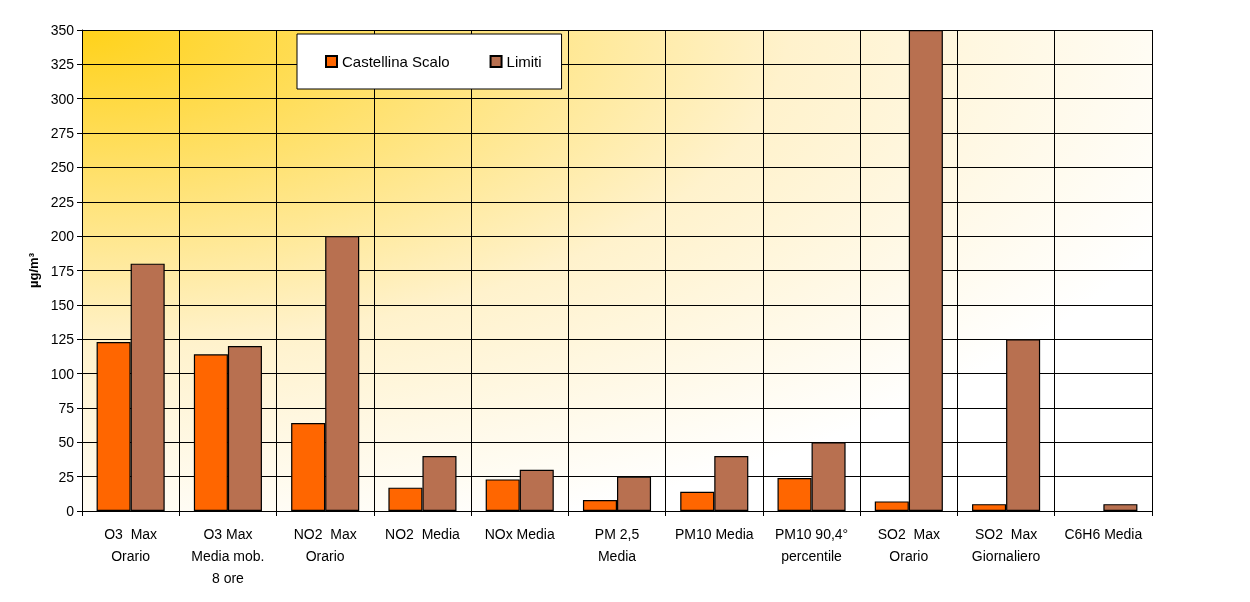  I want to click on y-tick-label: 250, so click(62, 167).